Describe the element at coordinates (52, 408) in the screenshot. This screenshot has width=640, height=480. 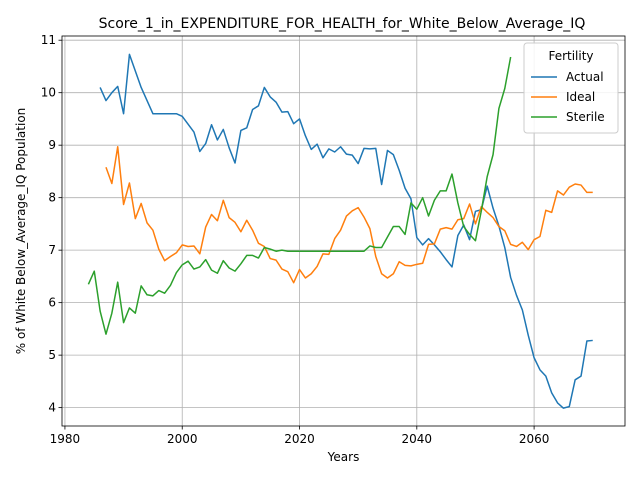
I see `y-tick-label: 4` at that location.